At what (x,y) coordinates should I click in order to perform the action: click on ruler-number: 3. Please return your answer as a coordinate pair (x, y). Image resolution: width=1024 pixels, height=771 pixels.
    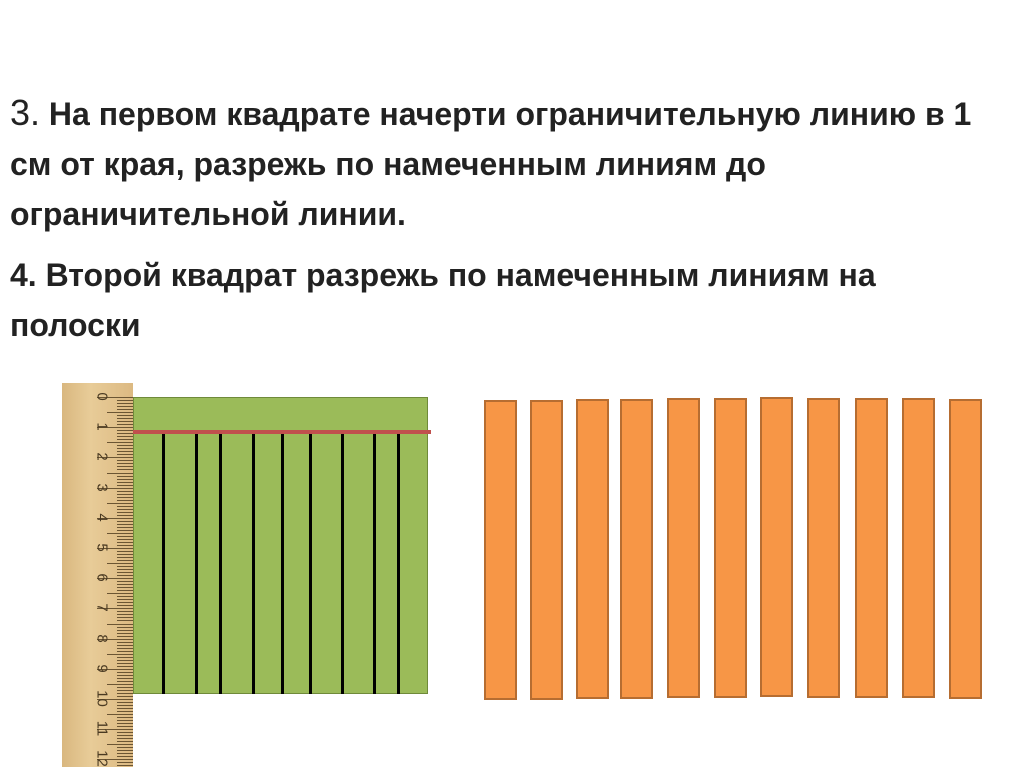
    Looking at the image, I should click on (102, 487).